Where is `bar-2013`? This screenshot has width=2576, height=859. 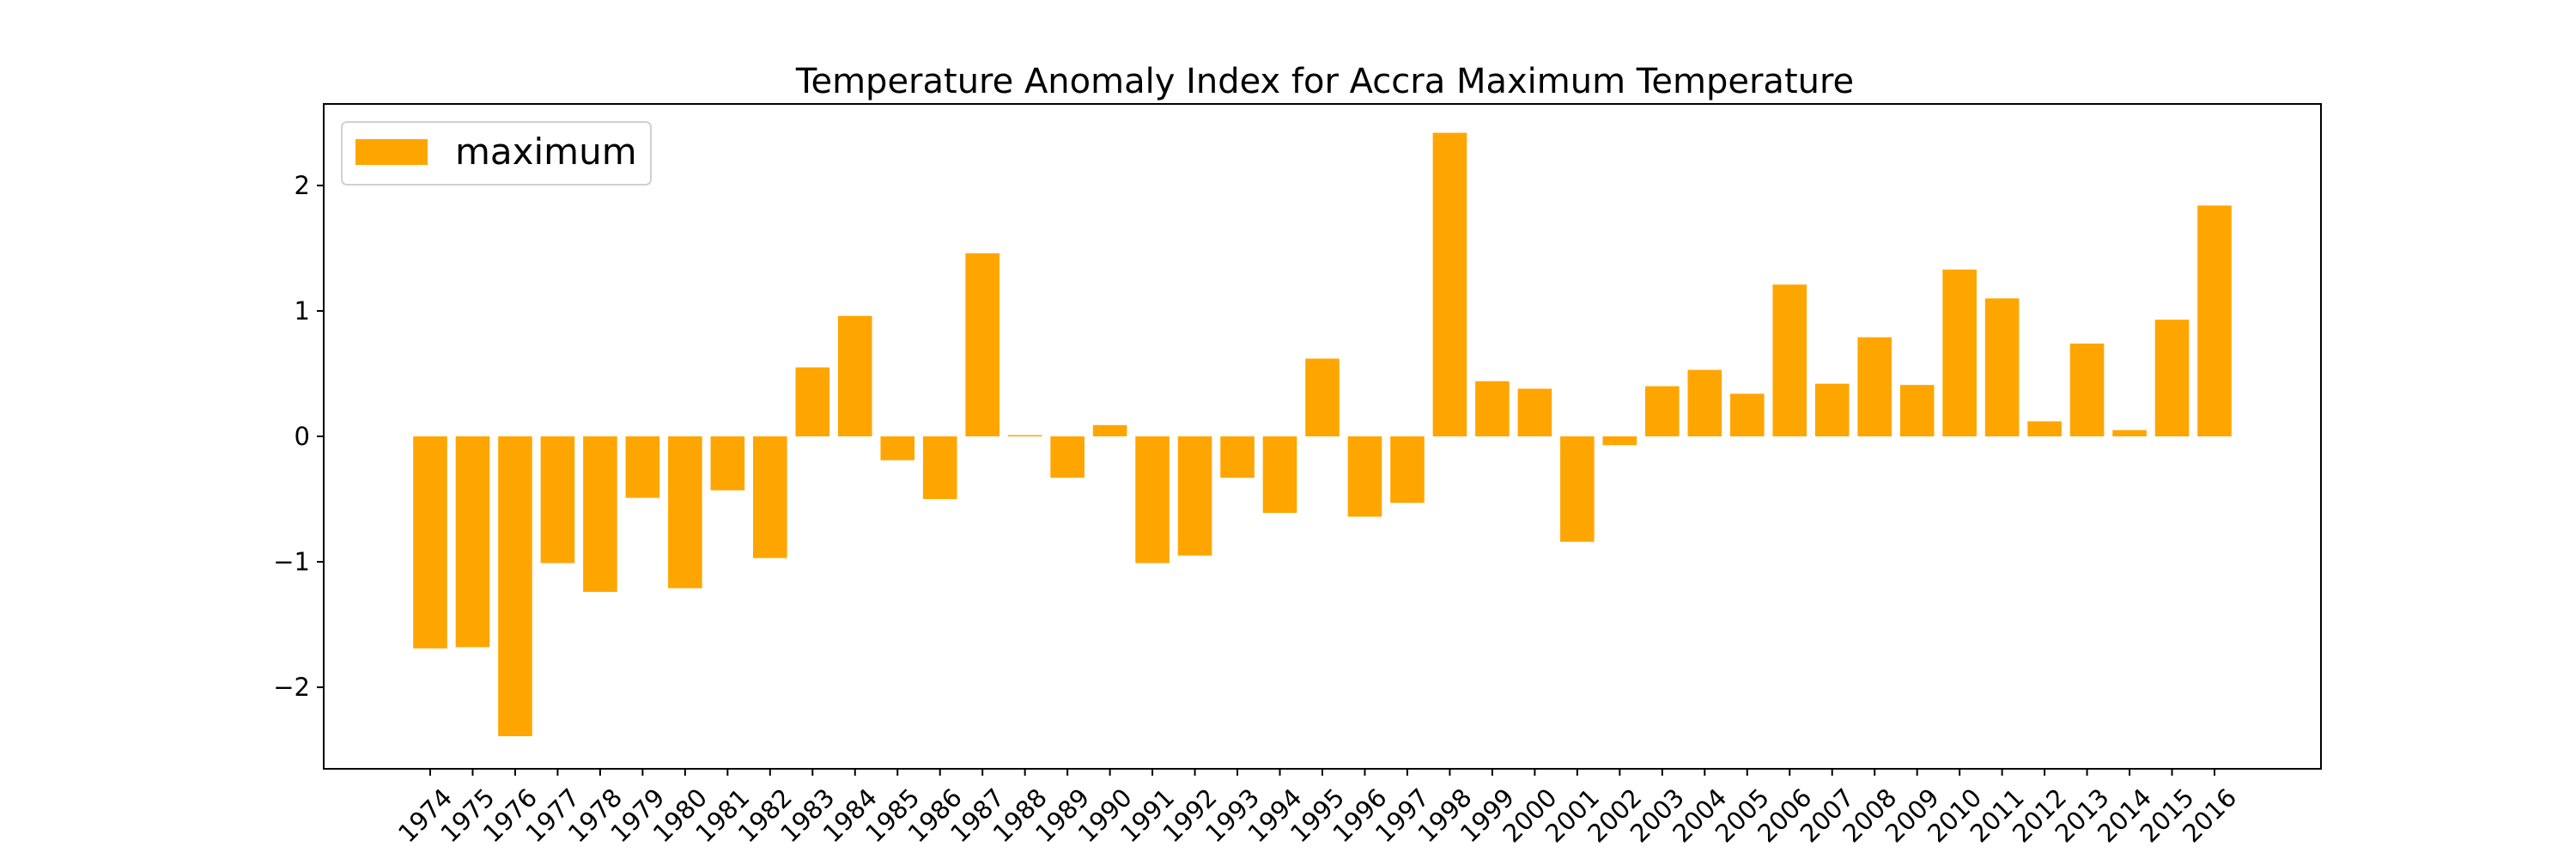
bar-2013 is located at coordinates (2087, 389).